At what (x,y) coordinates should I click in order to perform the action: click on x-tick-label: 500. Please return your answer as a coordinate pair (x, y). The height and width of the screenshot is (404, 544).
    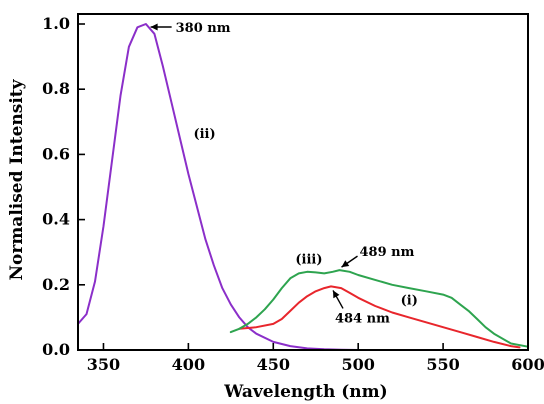
    Looking at the image, I should click on (357, 364).